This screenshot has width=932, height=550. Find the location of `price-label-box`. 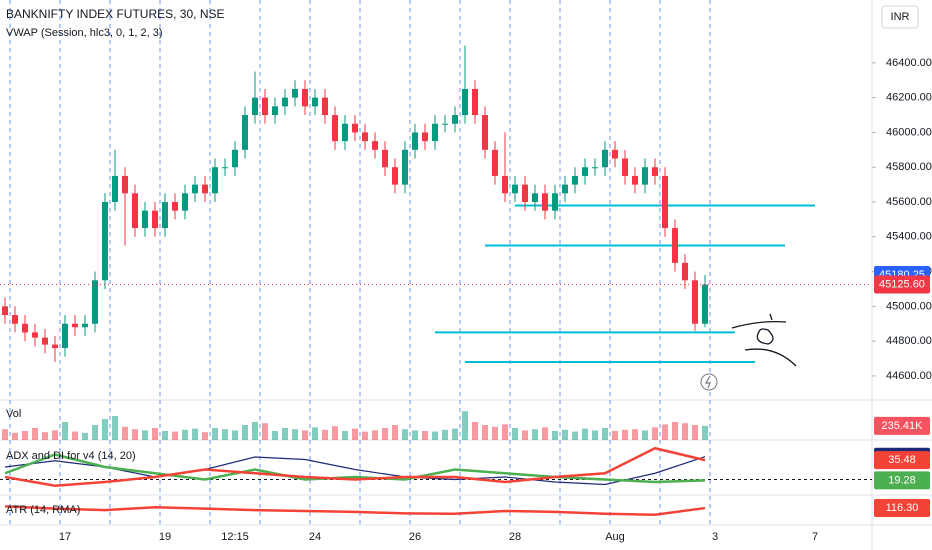

price-label-box is located at coordinates (902, 284).